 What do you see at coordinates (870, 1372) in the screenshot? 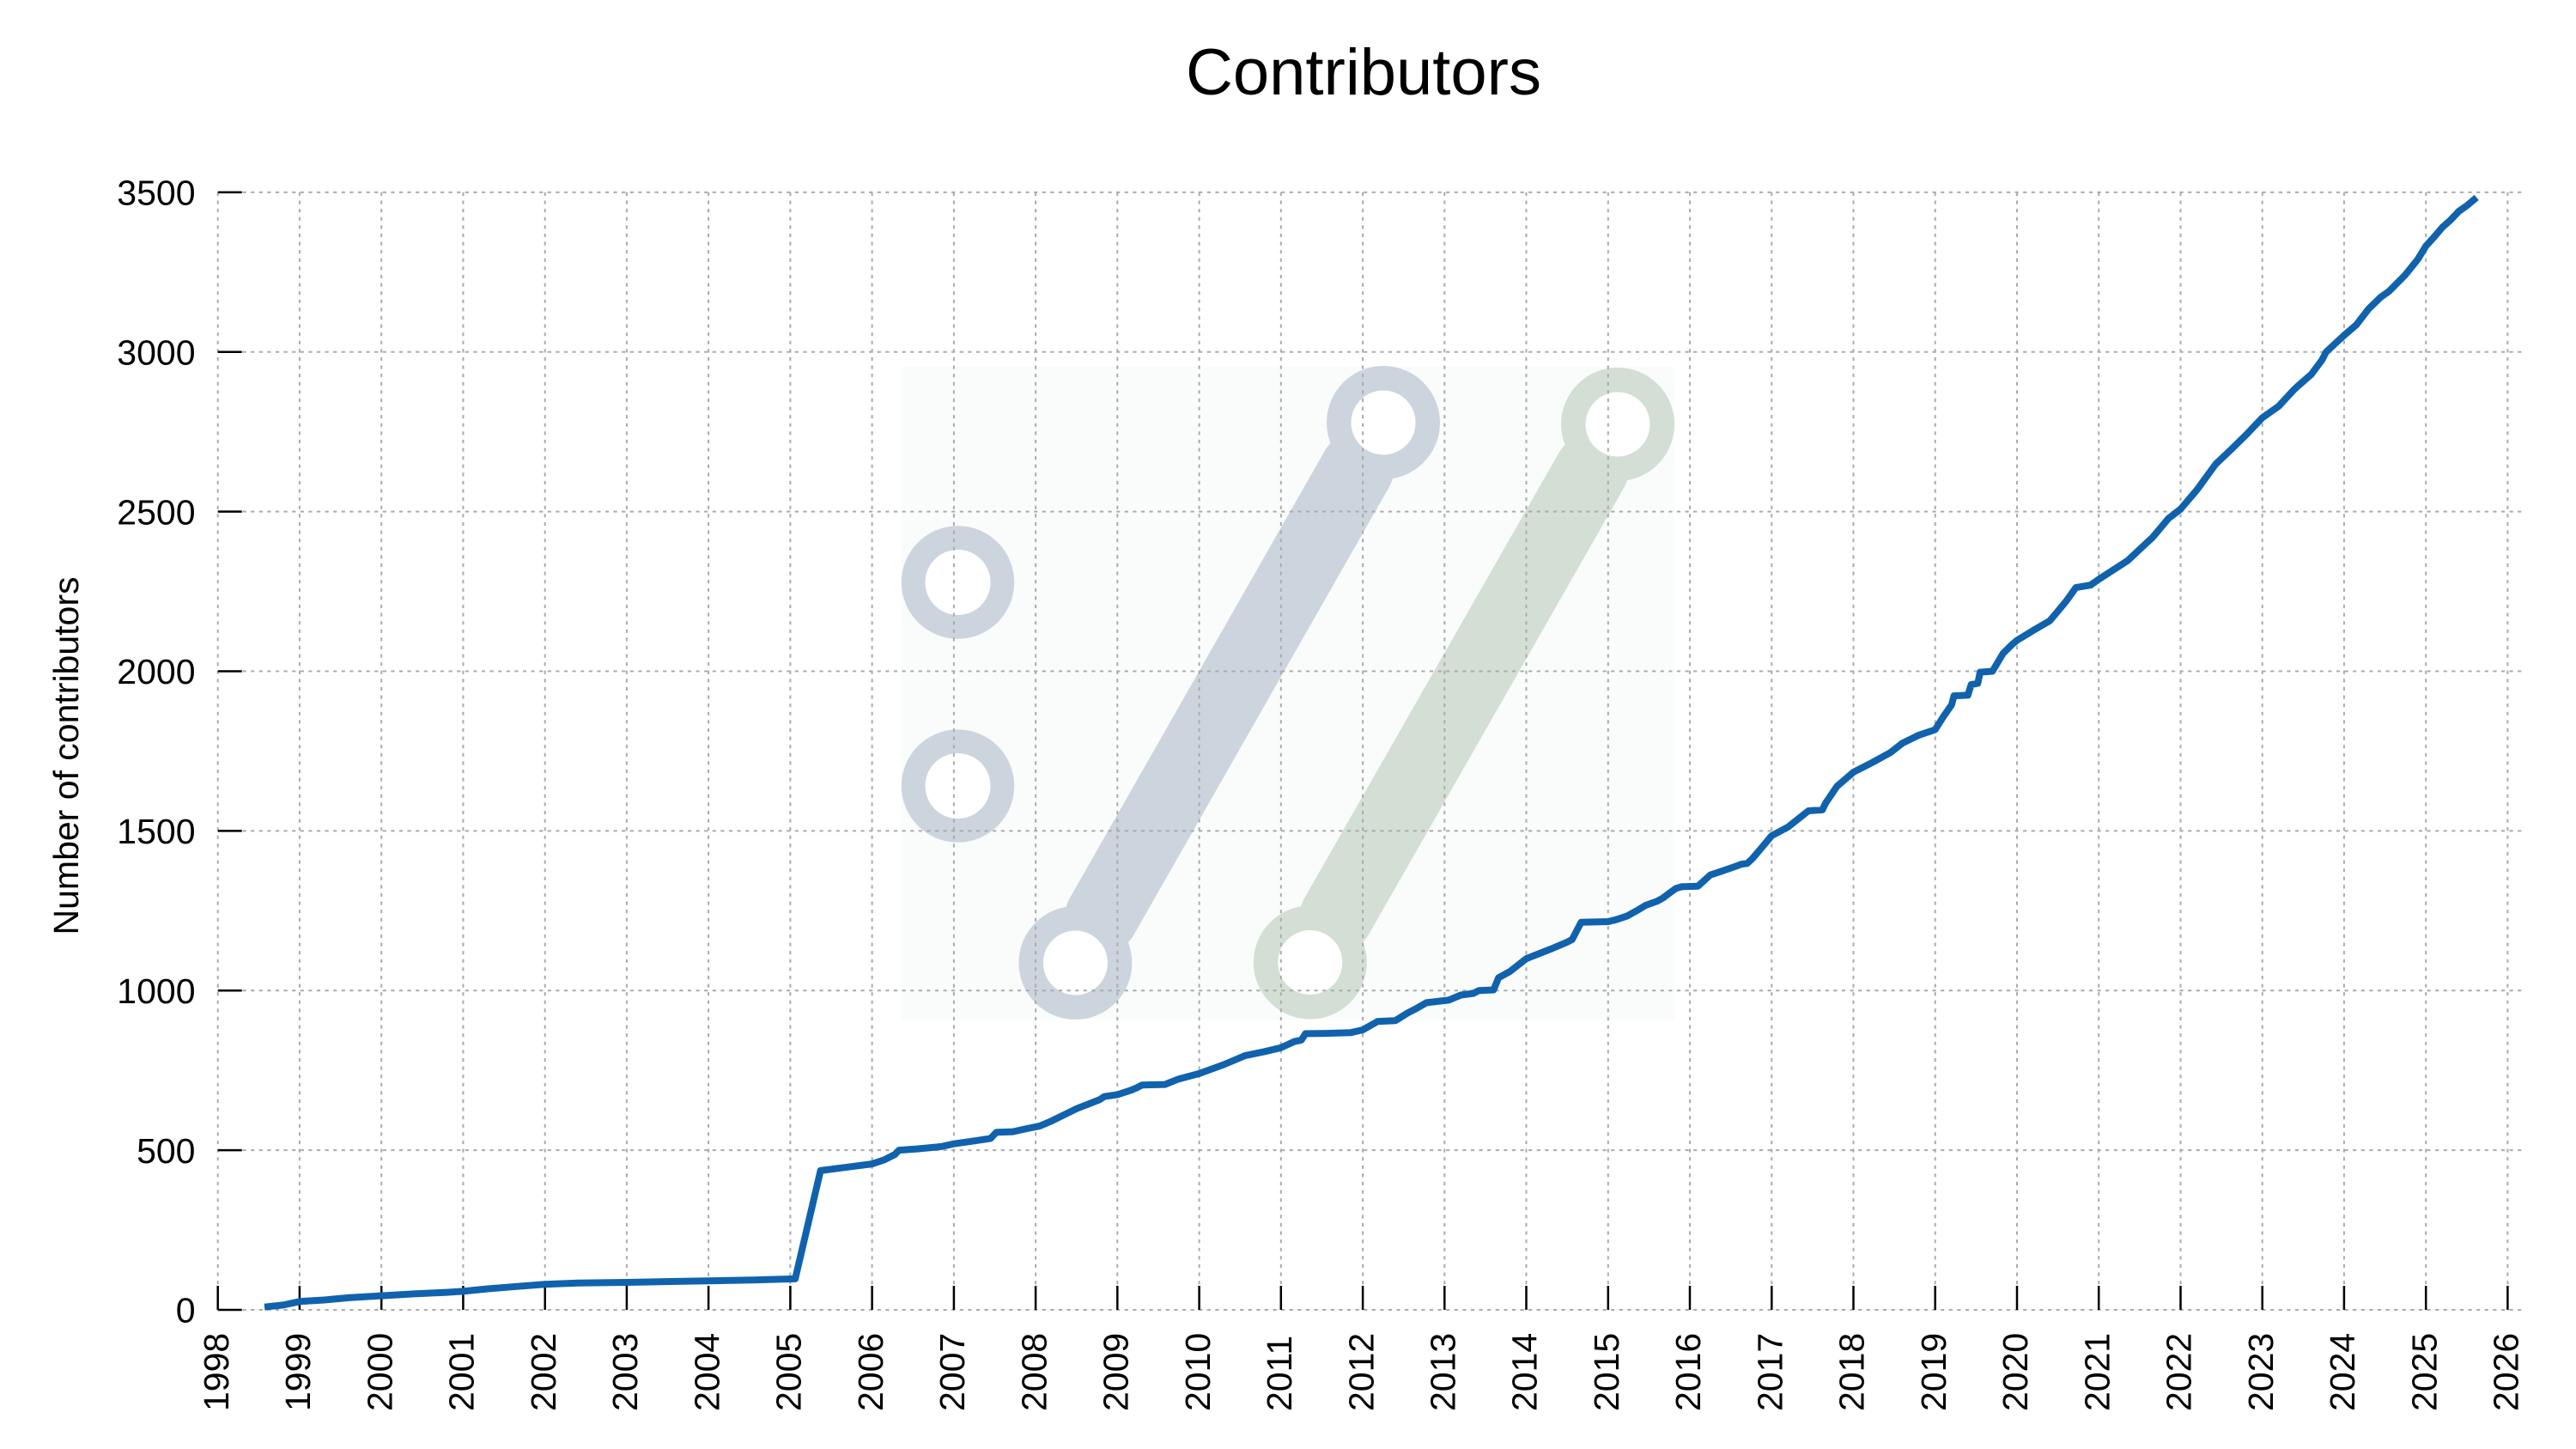
I see `svg-text: 2006` at bounding box center [870, 1372].